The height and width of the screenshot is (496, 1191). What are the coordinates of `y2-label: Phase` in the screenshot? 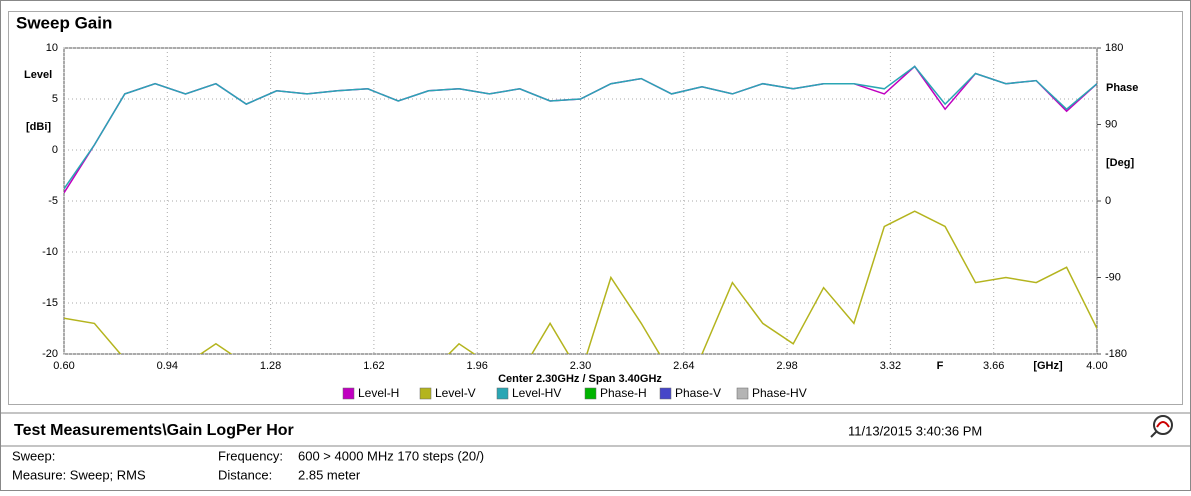 It's located at (1122, 88).